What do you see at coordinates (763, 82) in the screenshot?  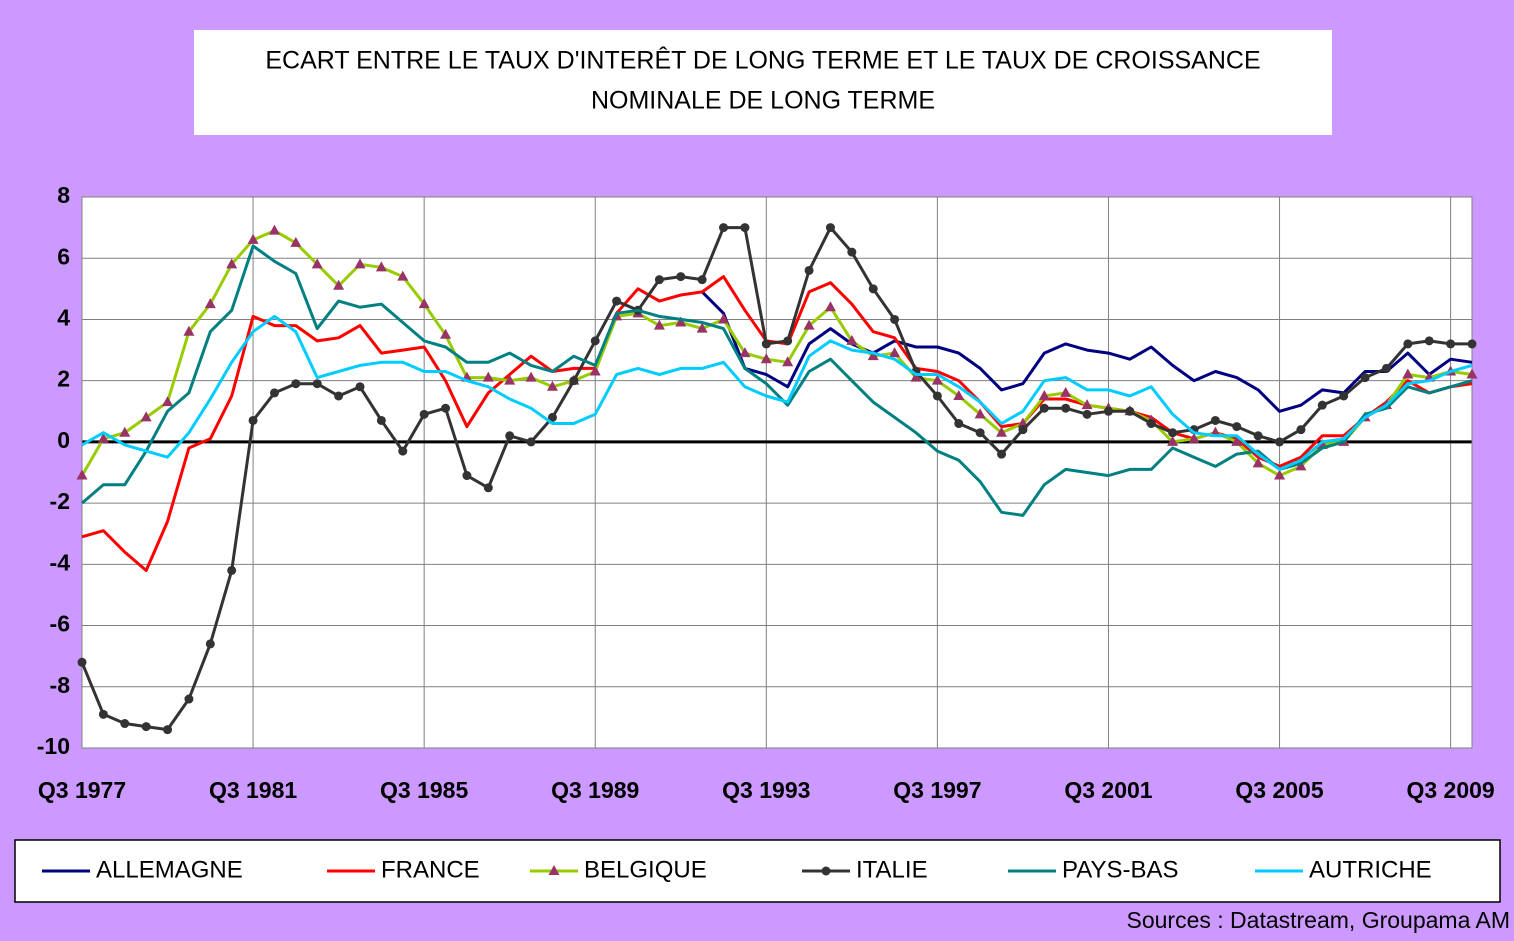 I see `title-box` at bounding box center [763, 82].